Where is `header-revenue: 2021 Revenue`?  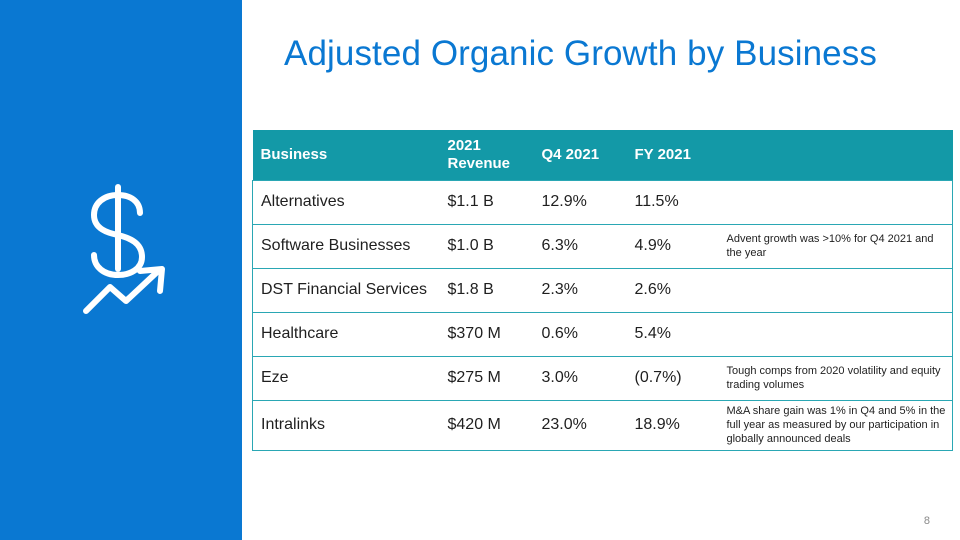
header-revenue: 2021 Revenue is located at coordinates (486, 155).